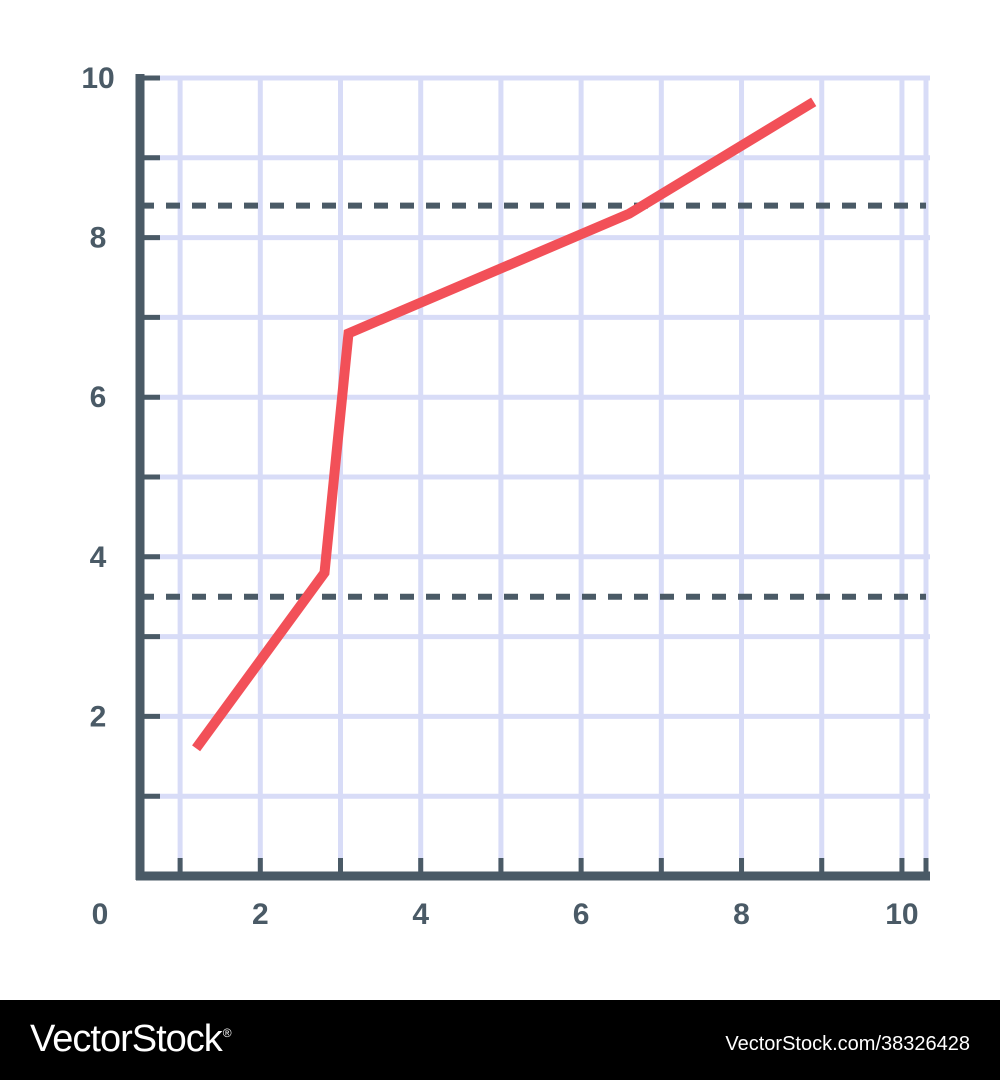  I want to click on y-tick-label-8: 8, so click(98, 238).